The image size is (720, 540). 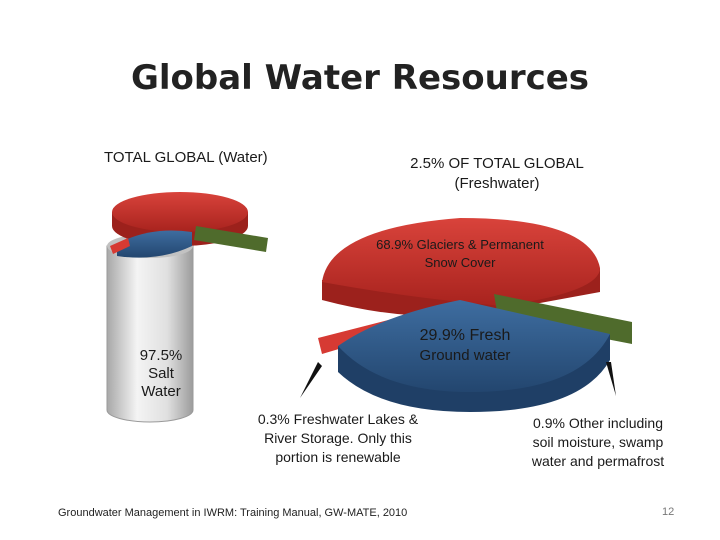 What do you see at coordinates (497, 163) in the screenshot?
I see `freshwater-heading-line1: 2.5% OF TOTAL GLOBAL` at bounding box center [497, 163].